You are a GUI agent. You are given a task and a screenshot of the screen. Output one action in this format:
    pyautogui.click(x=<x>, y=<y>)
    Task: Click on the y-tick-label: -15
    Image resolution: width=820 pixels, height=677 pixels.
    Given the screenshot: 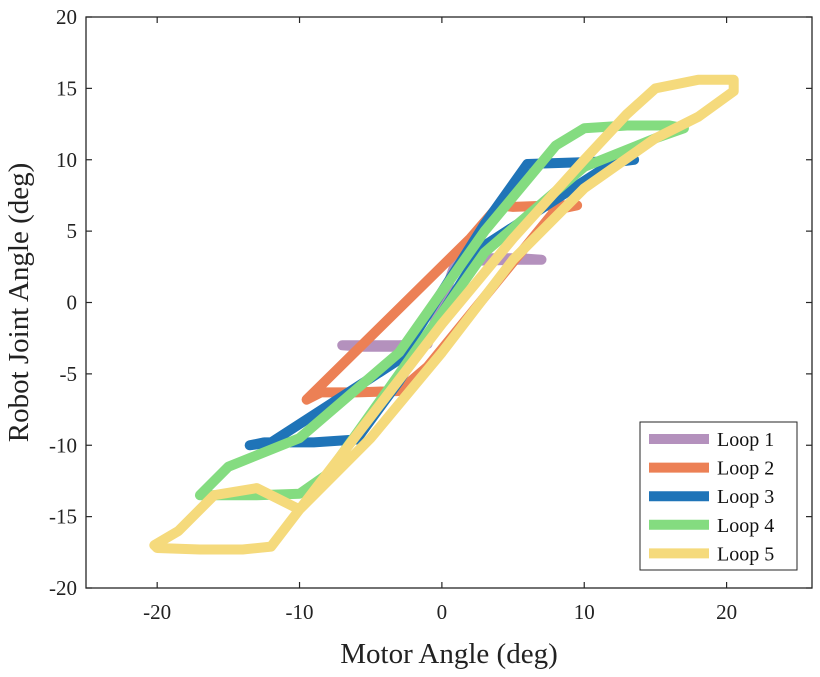 What is the action you would take?
    pyautogui.click(x=63, y=517)
    